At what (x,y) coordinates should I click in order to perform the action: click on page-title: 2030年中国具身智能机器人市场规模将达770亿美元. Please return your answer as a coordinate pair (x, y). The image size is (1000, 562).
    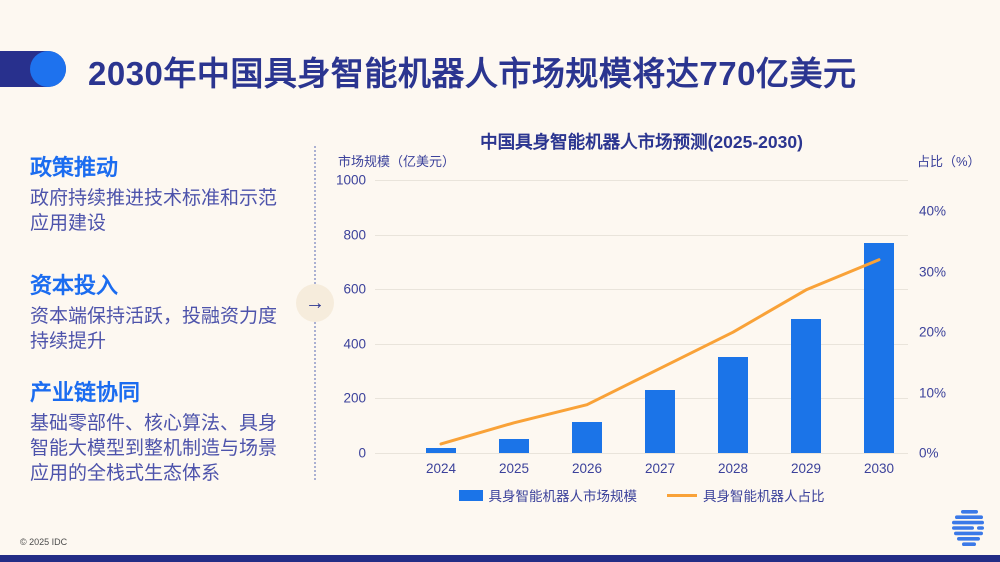
    Looking at the image, I should click on (472, 73).